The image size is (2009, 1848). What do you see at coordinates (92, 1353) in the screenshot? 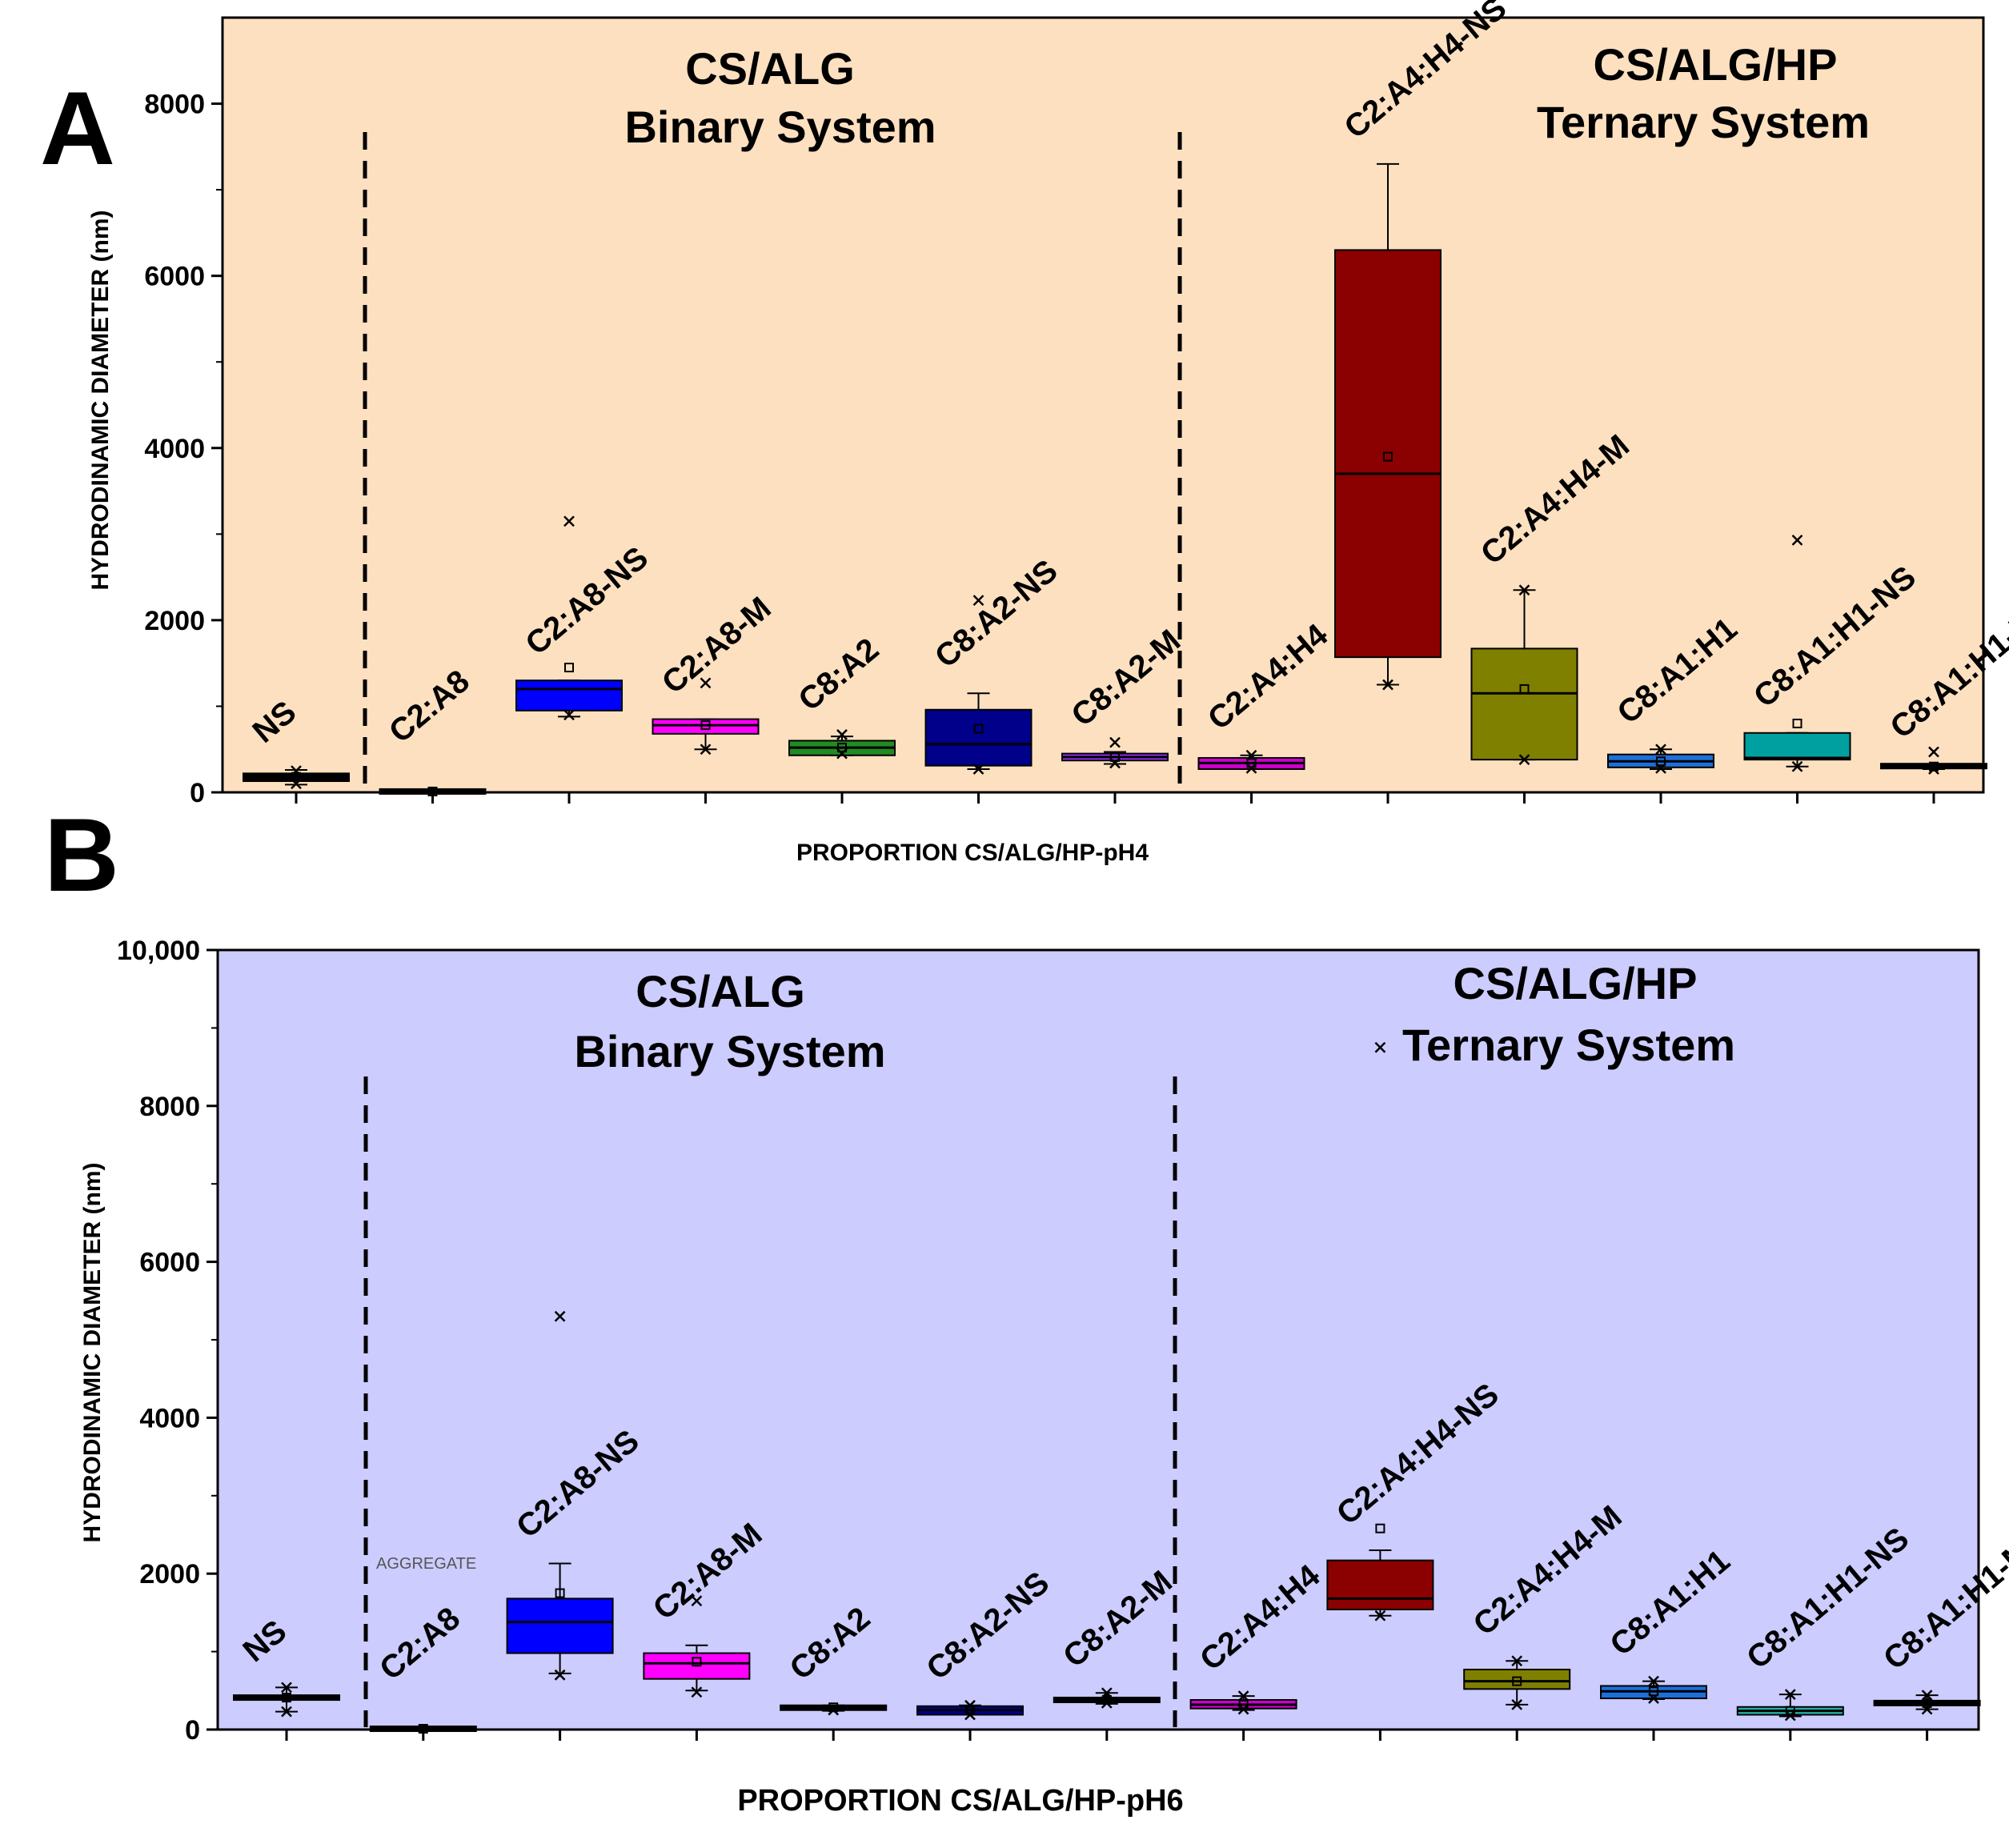
I see `y-axis-title-b: HYDRODINAMIC DIAMETER (nm)` at bounding box center [92, 1353].